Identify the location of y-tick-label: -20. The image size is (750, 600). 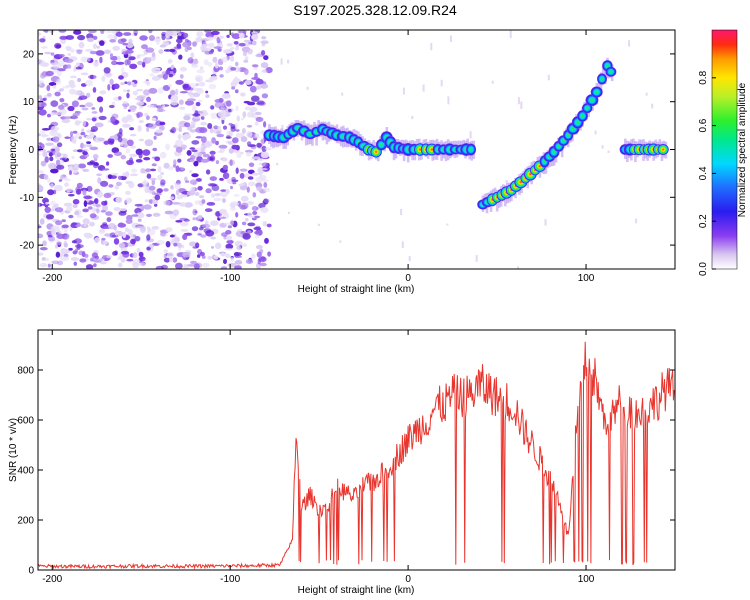
(27, 246).